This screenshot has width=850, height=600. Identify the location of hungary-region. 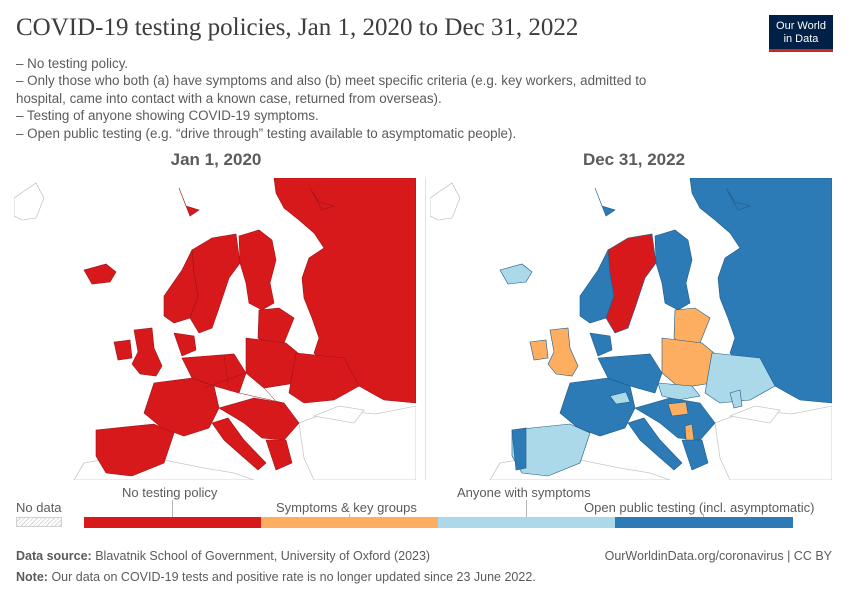
(678, 409).